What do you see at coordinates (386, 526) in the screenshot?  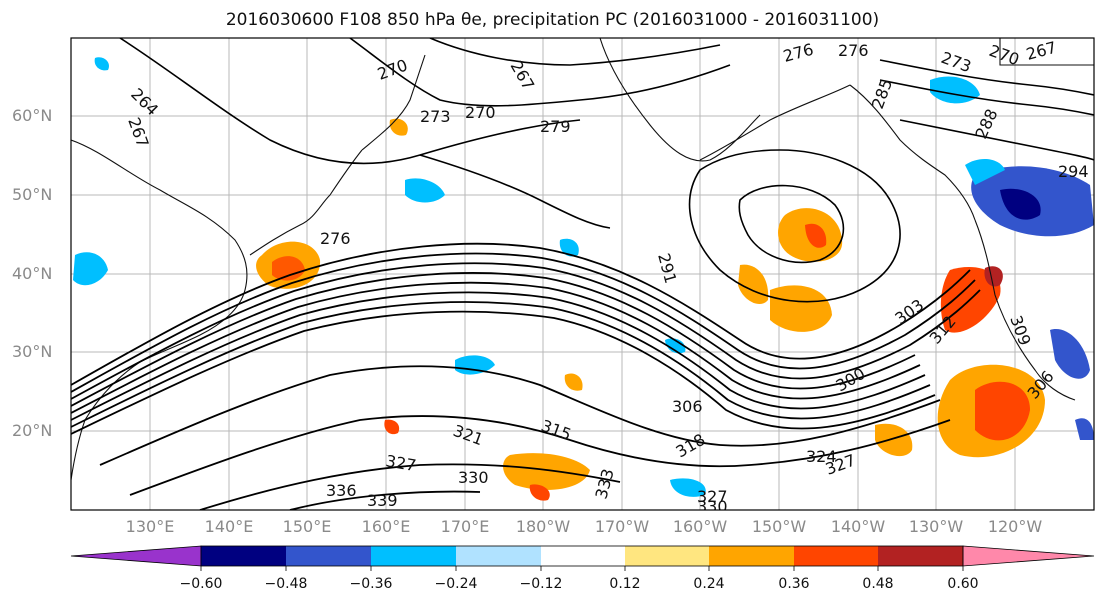 I see `lon-label: 160°E` at bounding box center [386, 526].